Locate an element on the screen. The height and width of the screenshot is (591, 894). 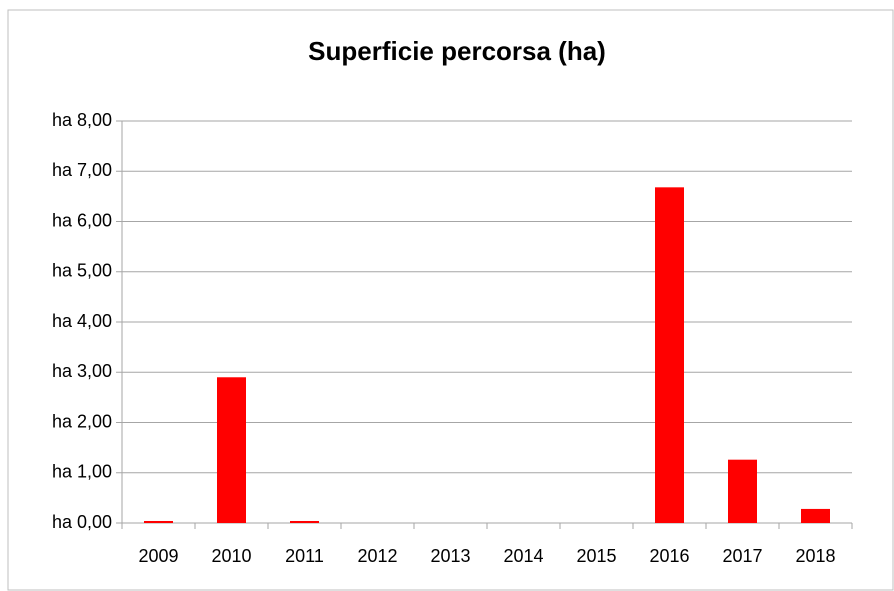
x-tick-label: 2014 is located at coordinates (523, 556).